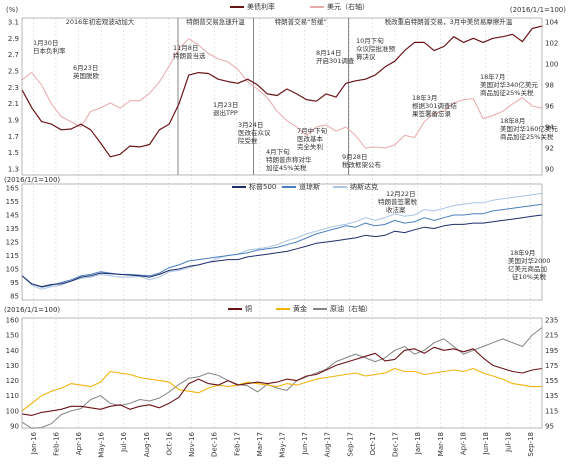 This screenshot has width=571, height=467. Describe the element at coordinates (551, 351) in the screenshot. I see `bot-y-tick-right: 195` at that location.